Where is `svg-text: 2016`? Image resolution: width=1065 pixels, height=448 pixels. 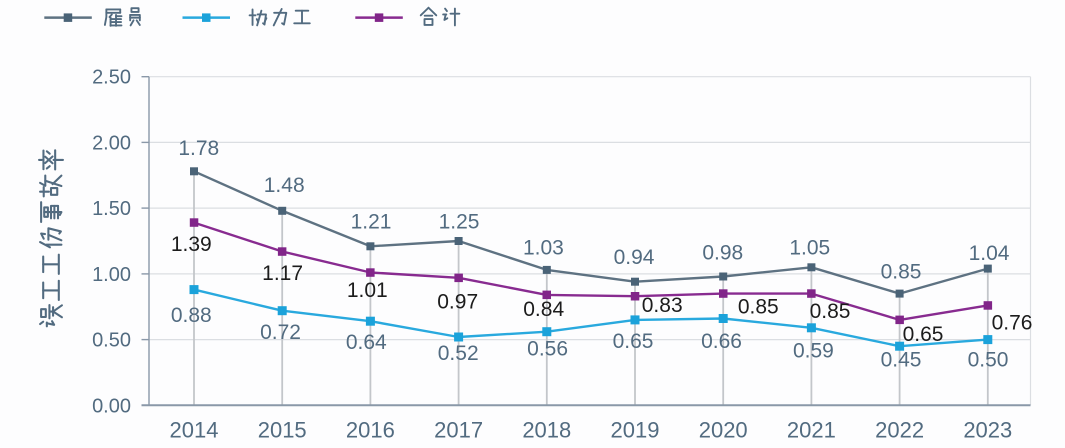
svg-text: 2016 is located at coordinates (370, 429).